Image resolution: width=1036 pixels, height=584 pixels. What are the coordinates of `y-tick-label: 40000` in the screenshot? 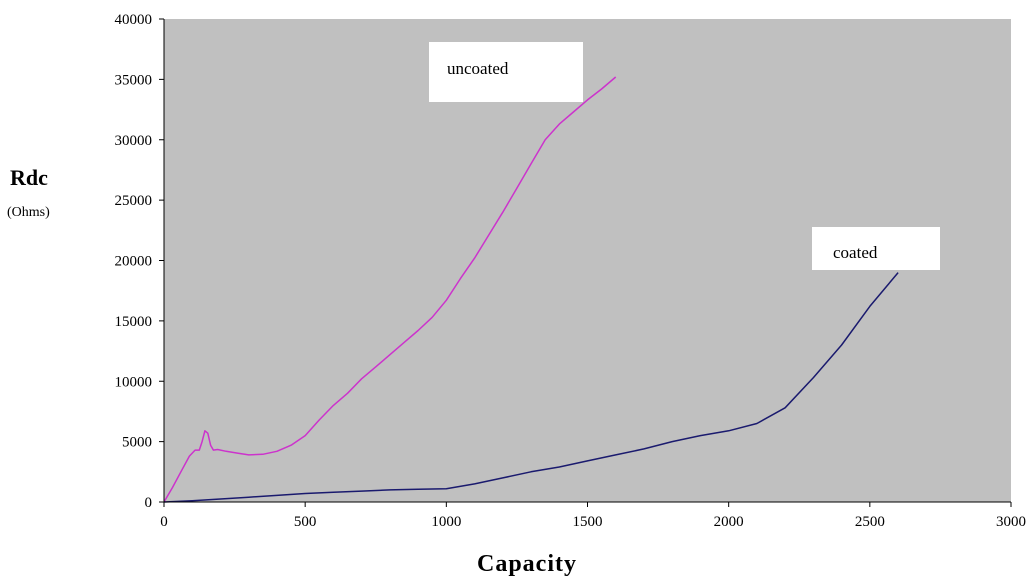 It's located at (134, 20).